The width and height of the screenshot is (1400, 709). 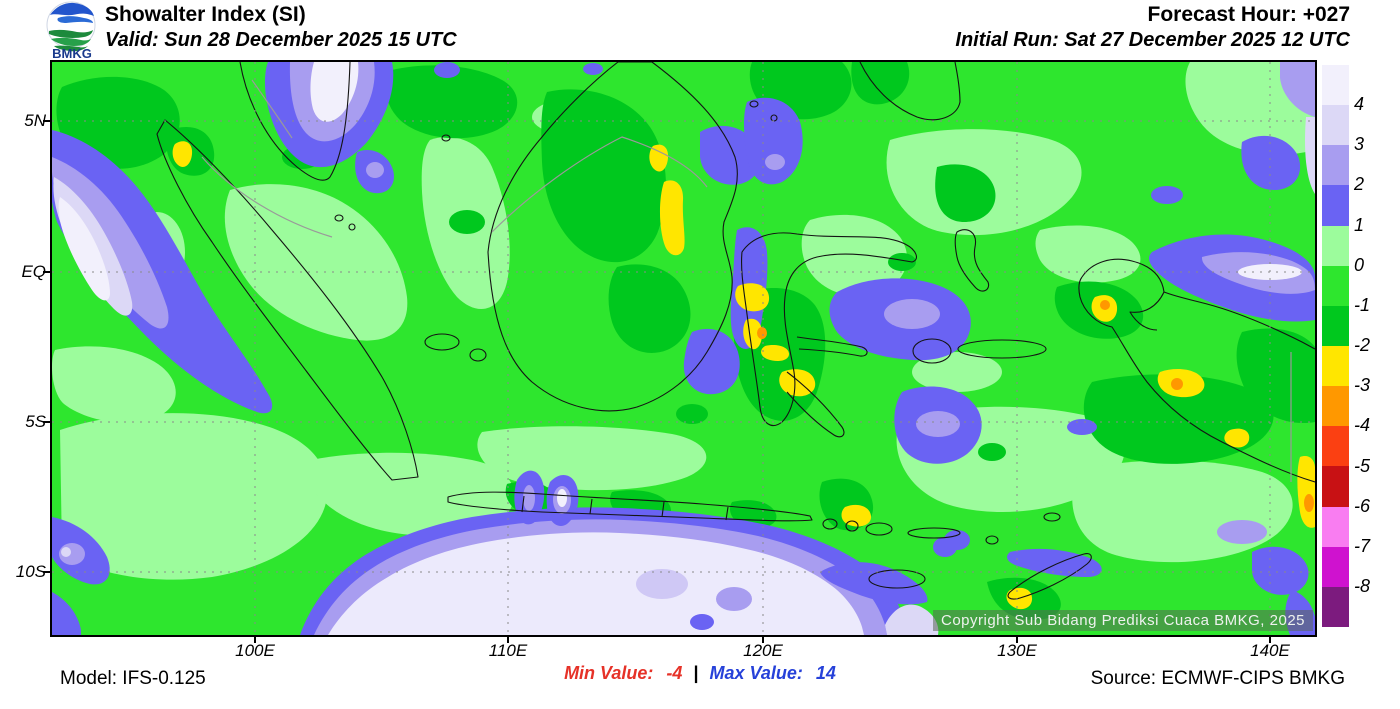 I want to click on legend-tick-label: -2, so click(x=1362, y=345).